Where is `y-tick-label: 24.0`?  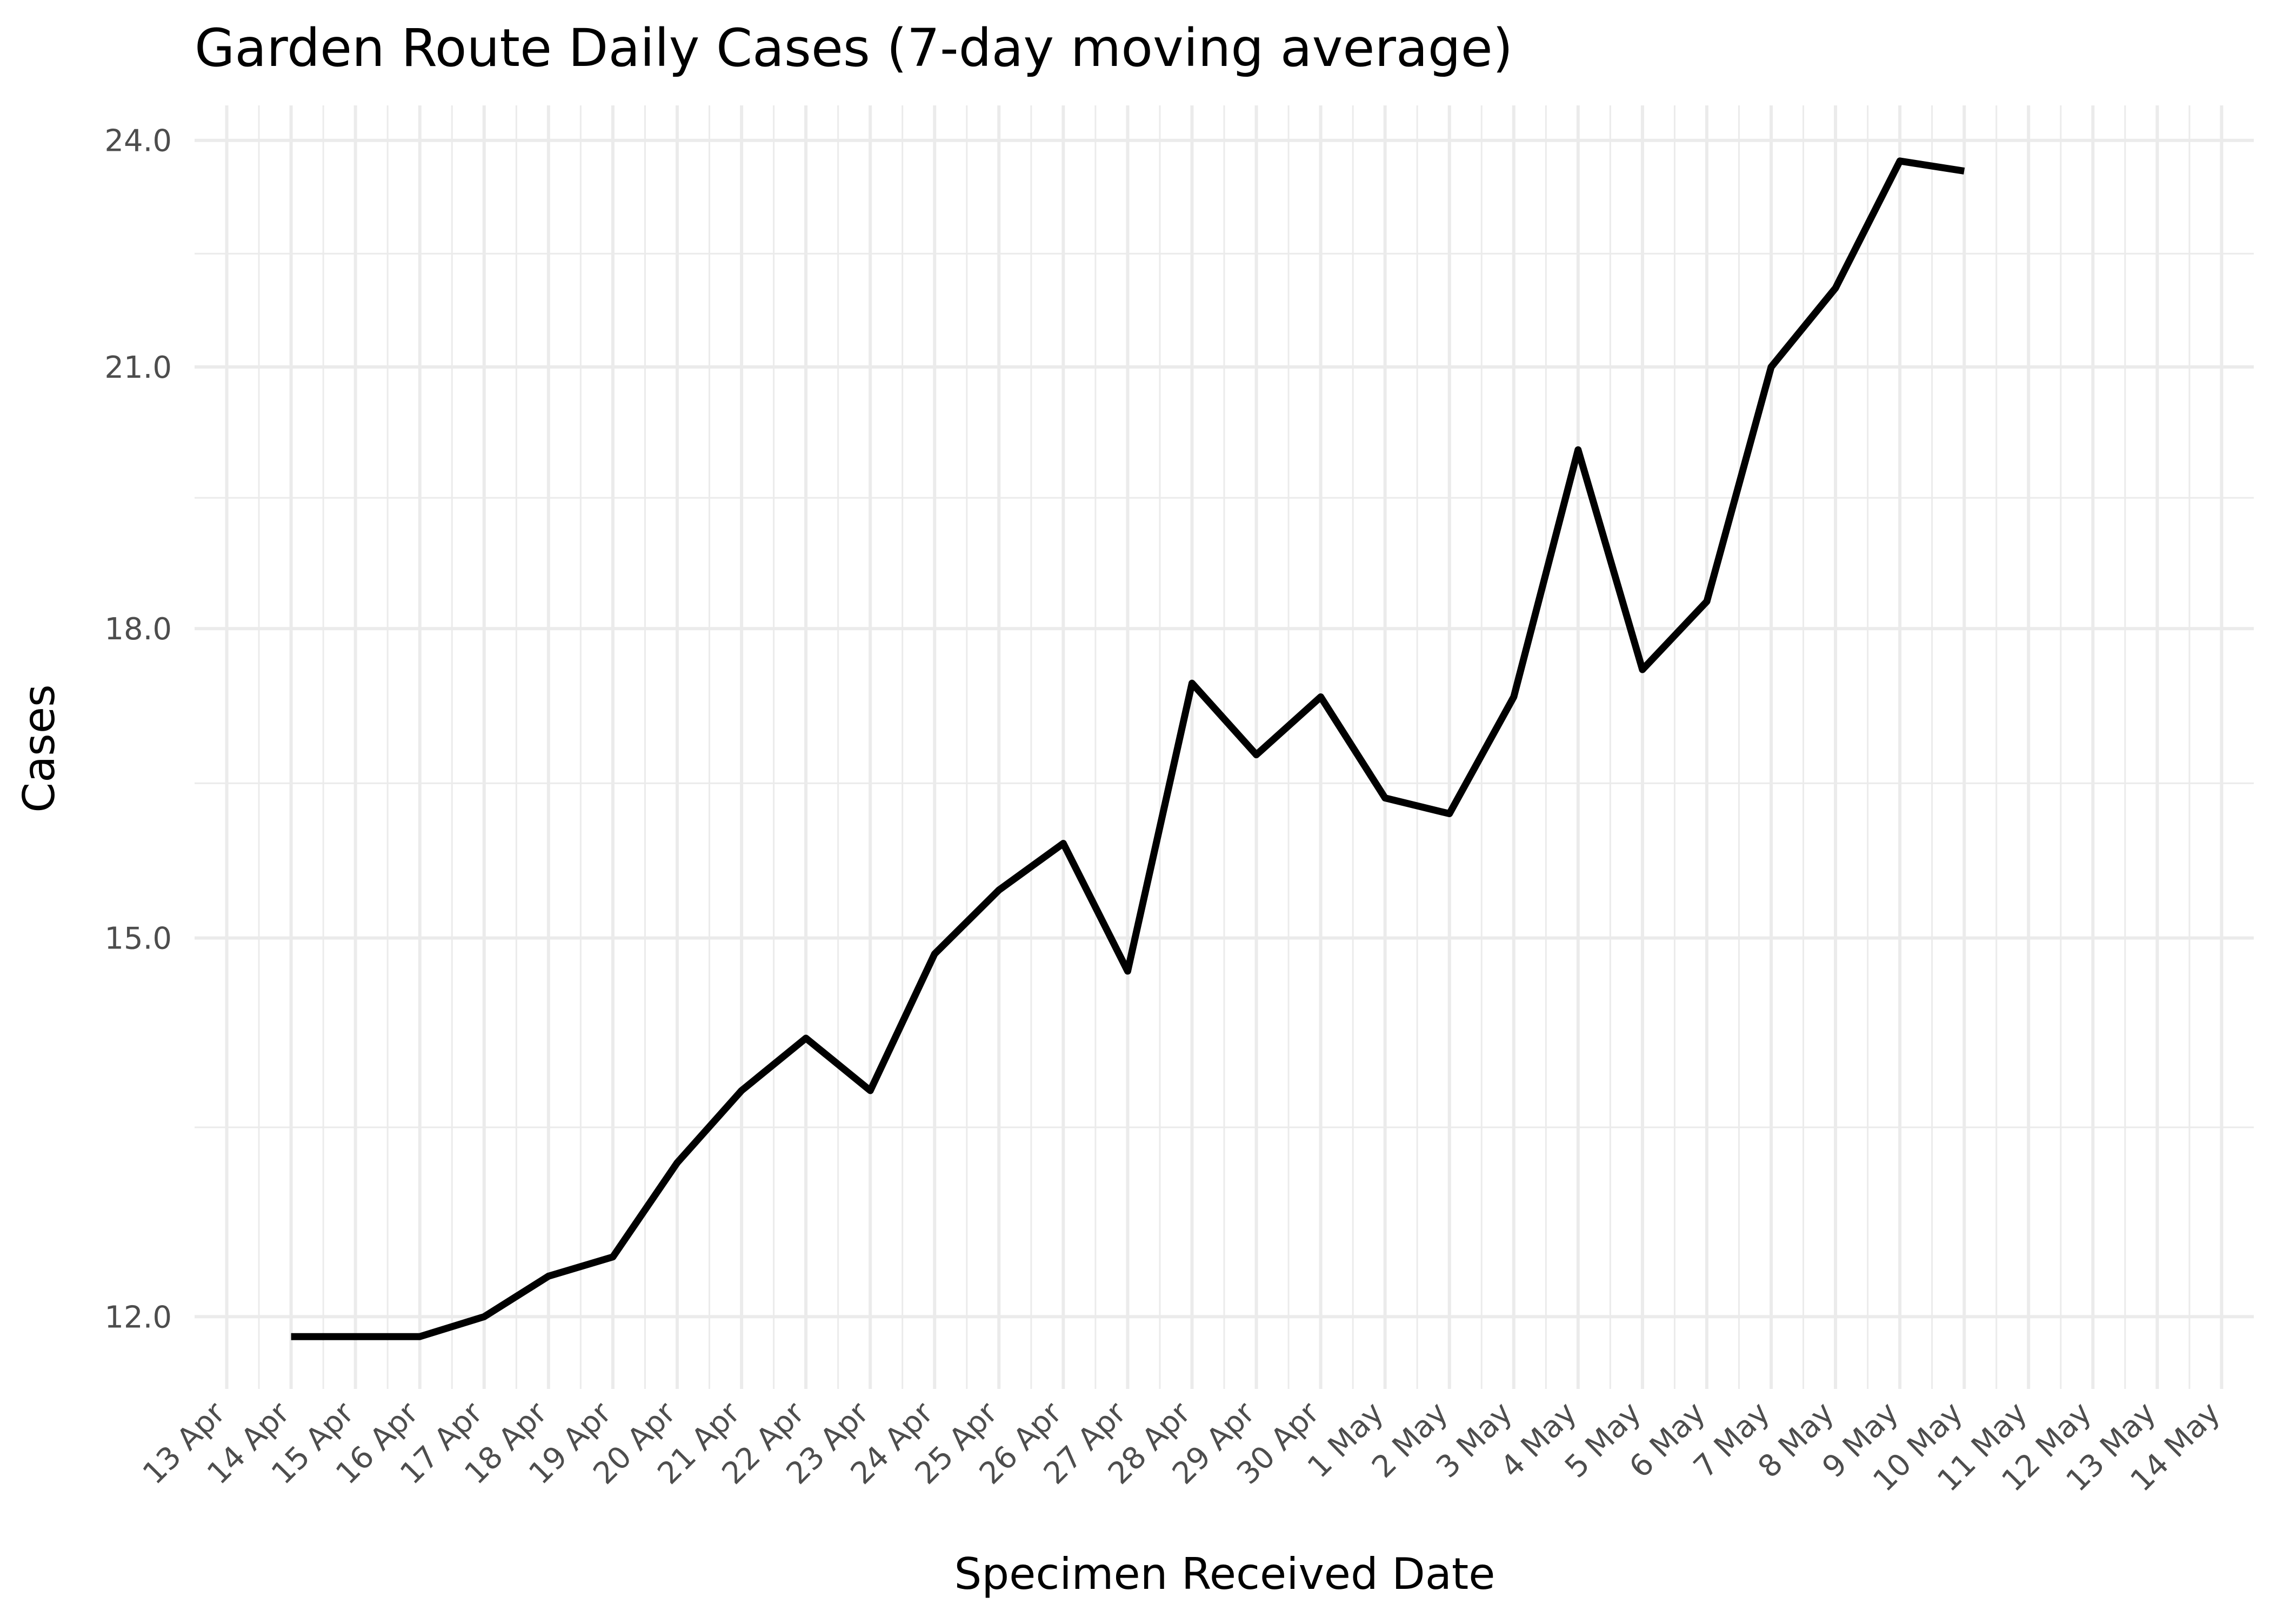
y-tick-label: 24.0 is located at coordinates (138, 141).